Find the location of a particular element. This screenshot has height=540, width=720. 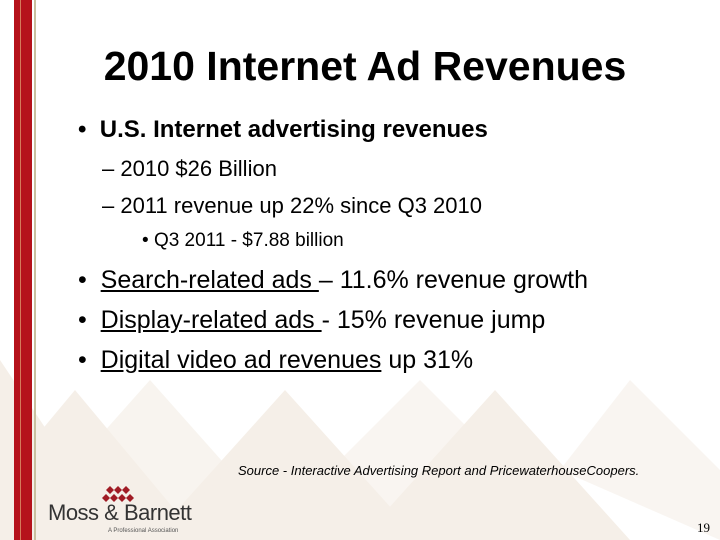

accent-bar is located at coordinates (23, 270).